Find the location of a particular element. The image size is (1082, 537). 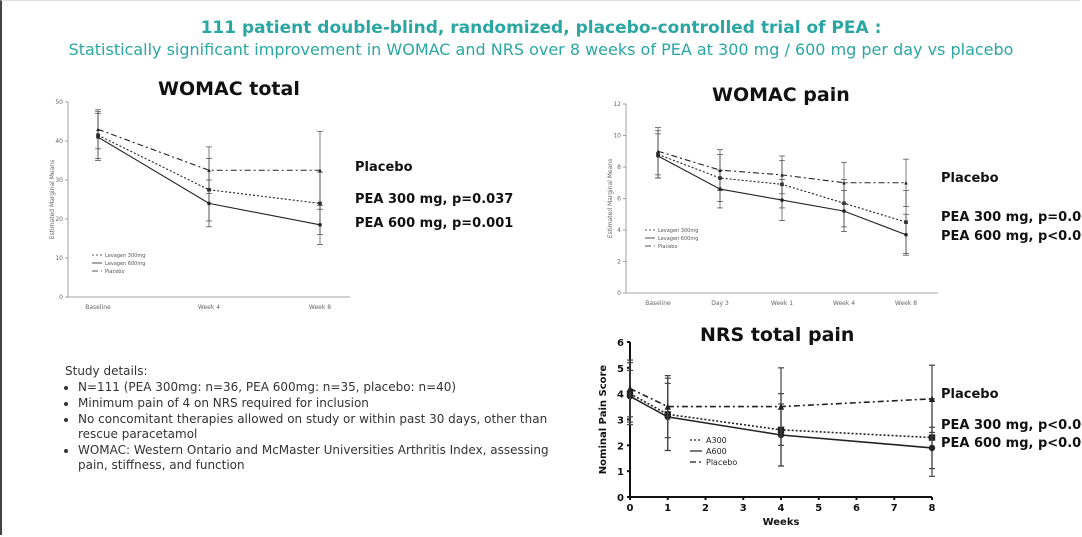

x-tick-label: Day 3 is located at coordinates (720, 303).